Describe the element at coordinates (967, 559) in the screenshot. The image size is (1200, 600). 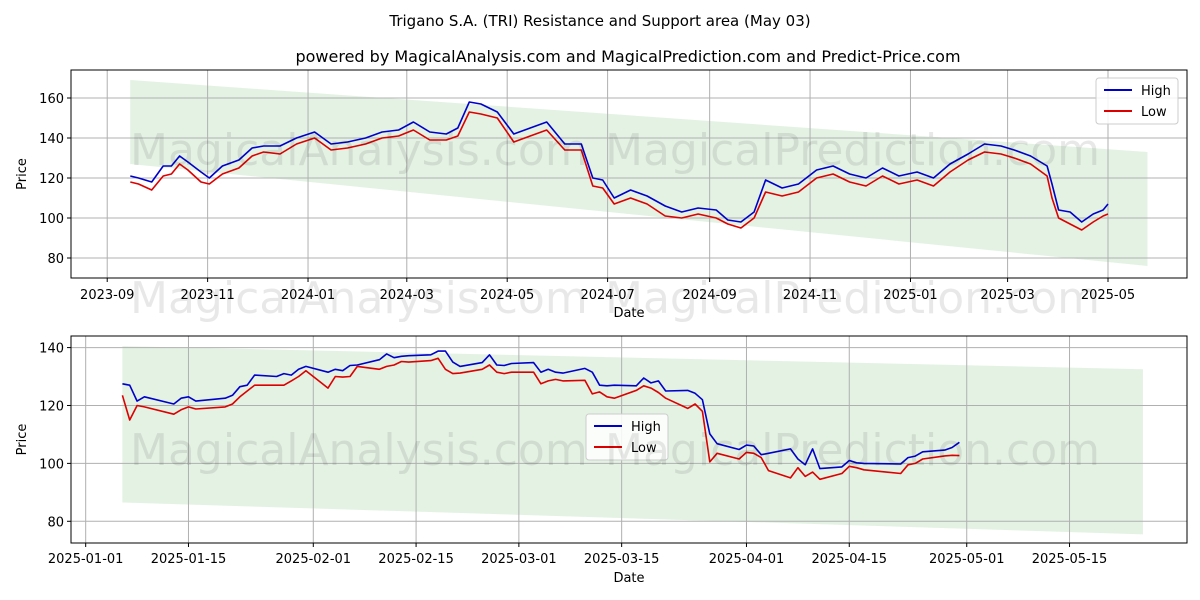
I see `x-tick-label: 2025-05-01` at that location.